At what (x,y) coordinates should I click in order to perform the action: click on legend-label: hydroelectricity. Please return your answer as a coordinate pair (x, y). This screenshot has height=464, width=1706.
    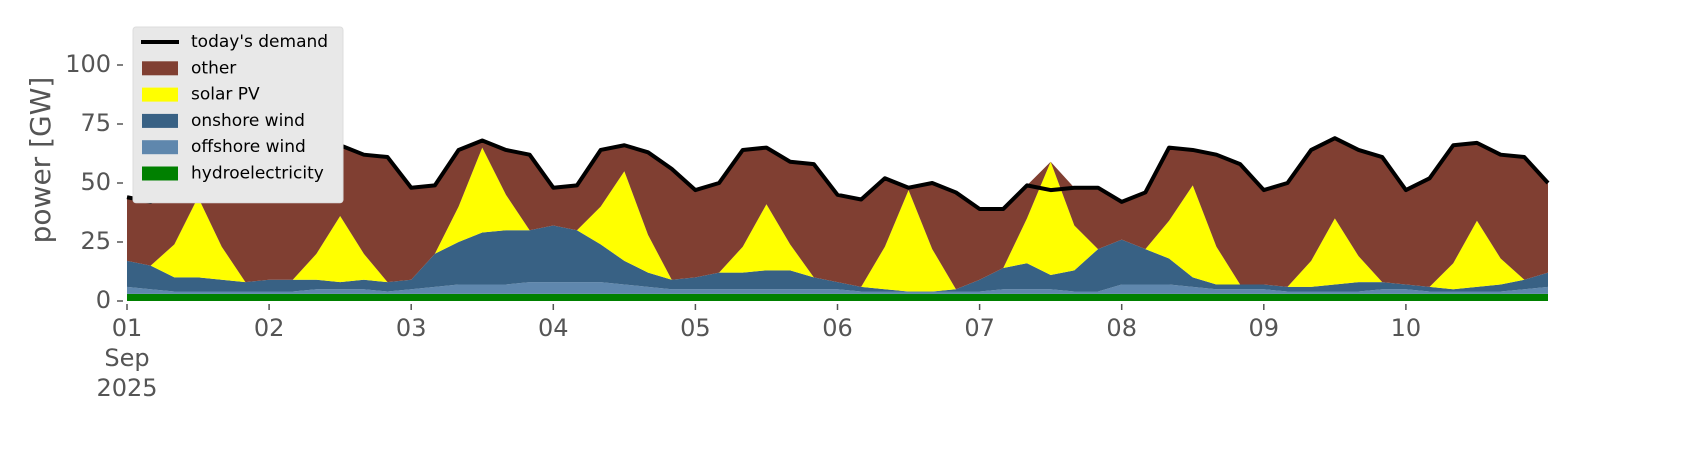
    Looking at the image, I should click on (257, 174).